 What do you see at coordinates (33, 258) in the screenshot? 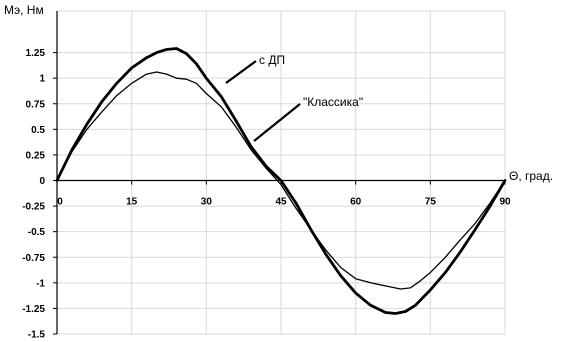
I see `y-tick-label: -0.75` at bounding box center [33, 258].